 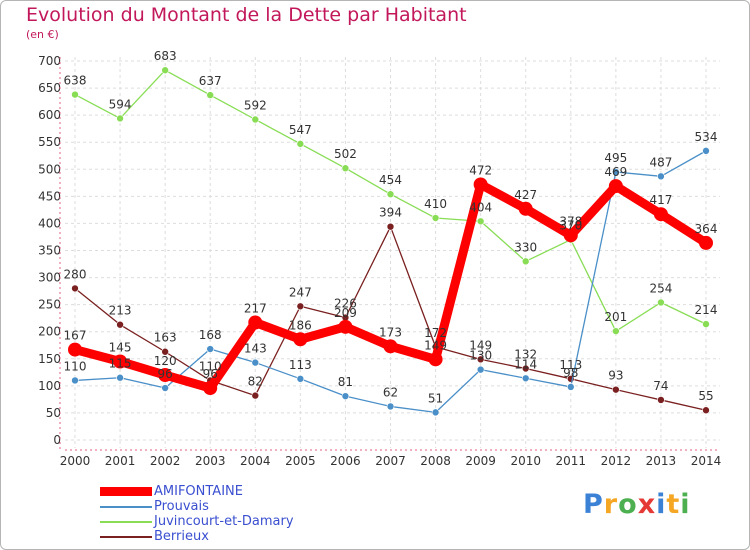 What do you see at coordinates (661, 461) in the screenshot?
I see `x-tick-label: 2013` at bounding box center [661, 461].